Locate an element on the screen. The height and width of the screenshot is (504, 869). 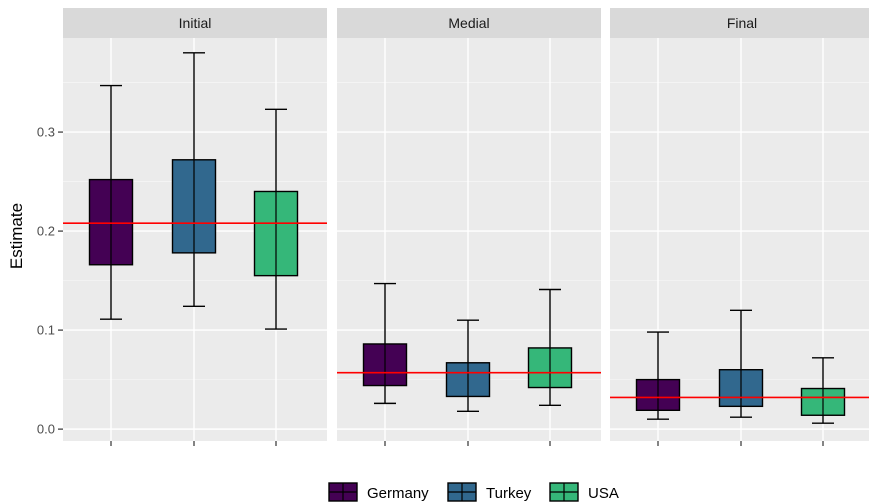
y-tick-label: 0.0 is located at coordinates (46, 429).